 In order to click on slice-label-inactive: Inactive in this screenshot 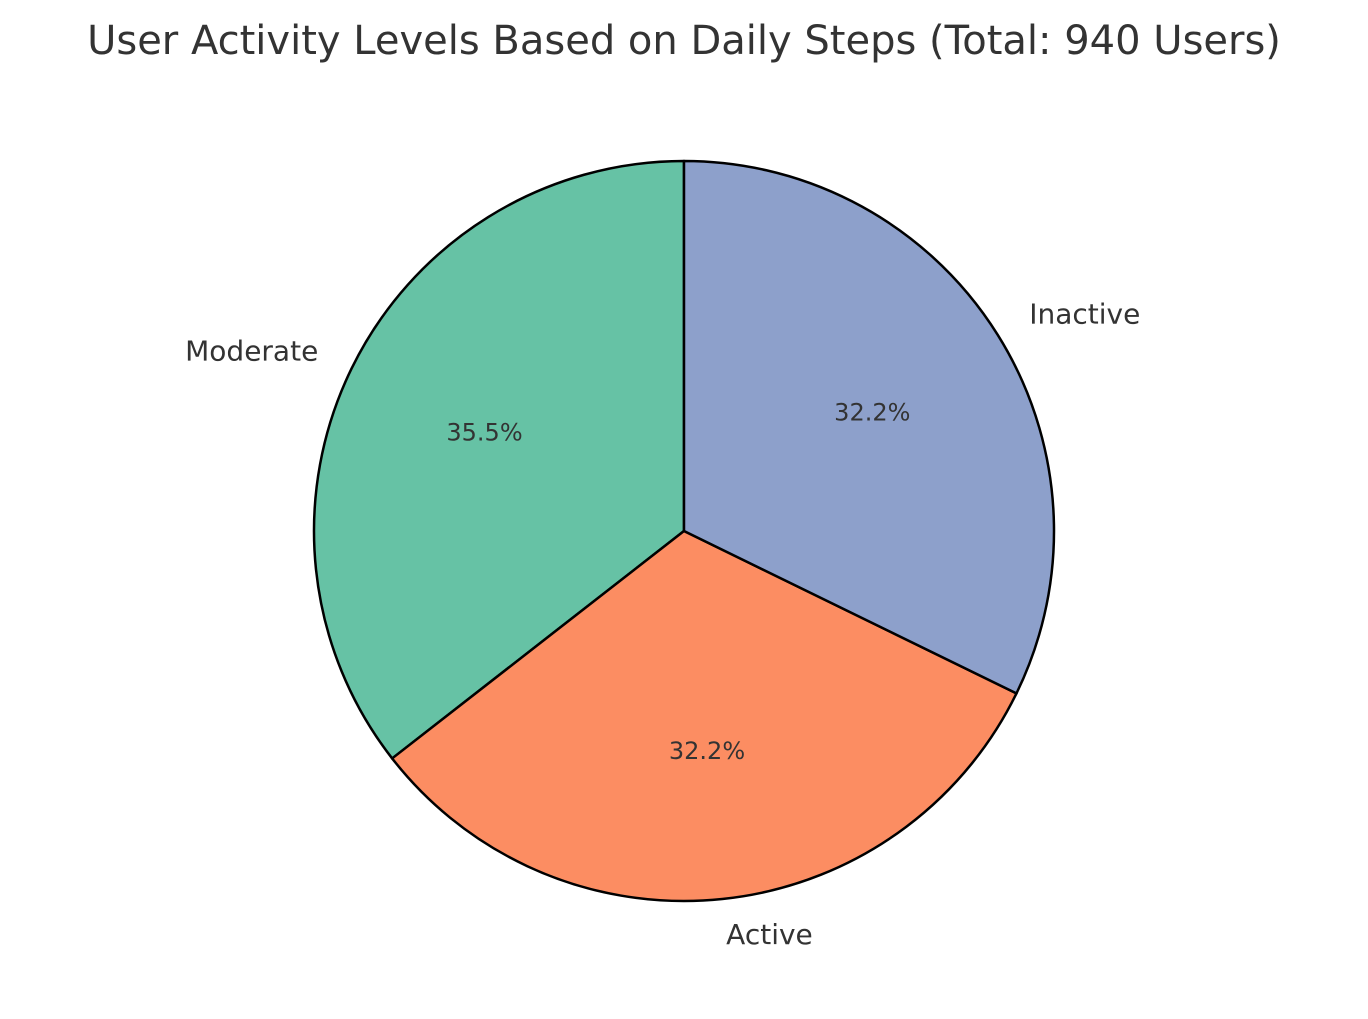, I will do `click(1084, 313)`.